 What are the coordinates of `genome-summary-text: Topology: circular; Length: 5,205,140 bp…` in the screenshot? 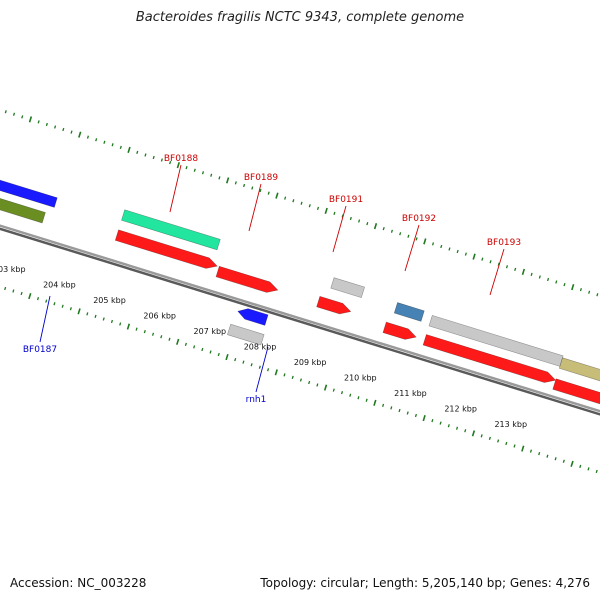 It's located at (425, 583).